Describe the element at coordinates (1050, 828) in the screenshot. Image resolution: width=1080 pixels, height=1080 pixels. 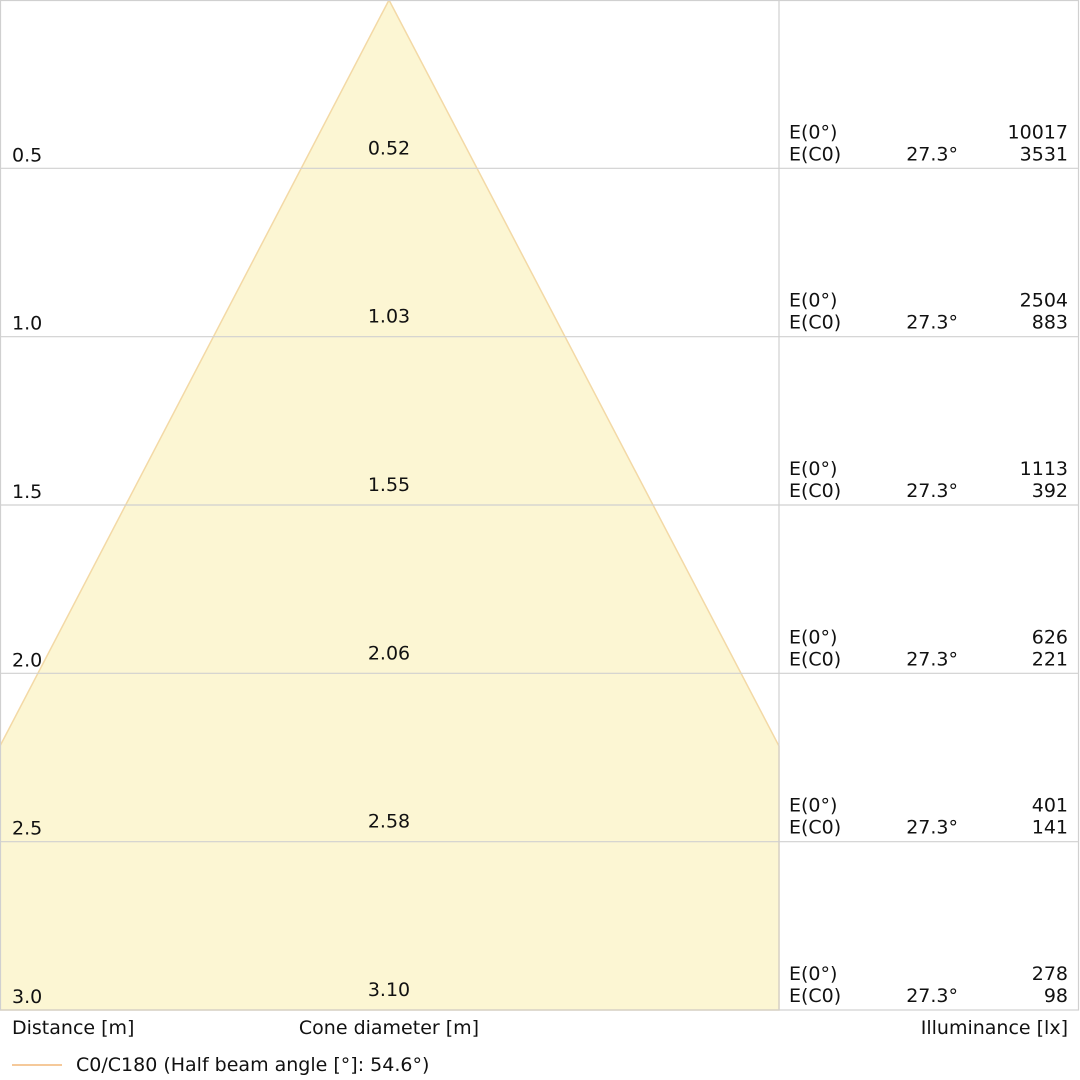
I see `ec0-value: 141` at that location.